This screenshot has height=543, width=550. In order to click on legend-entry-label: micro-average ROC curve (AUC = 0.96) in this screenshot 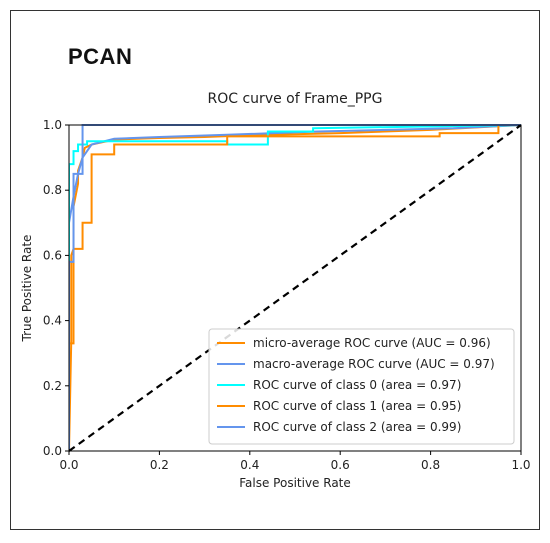, I will do `click(372, 343)`.